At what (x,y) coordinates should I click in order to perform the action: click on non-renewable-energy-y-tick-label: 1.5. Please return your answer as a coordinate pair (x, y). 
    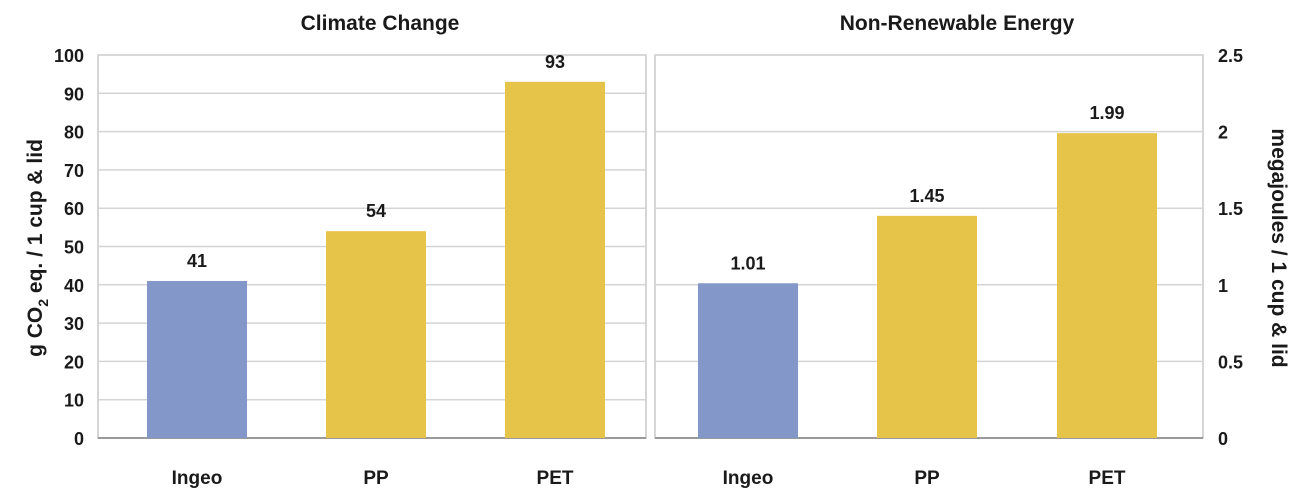
    Looking at the image, I should click on (1230, 209).